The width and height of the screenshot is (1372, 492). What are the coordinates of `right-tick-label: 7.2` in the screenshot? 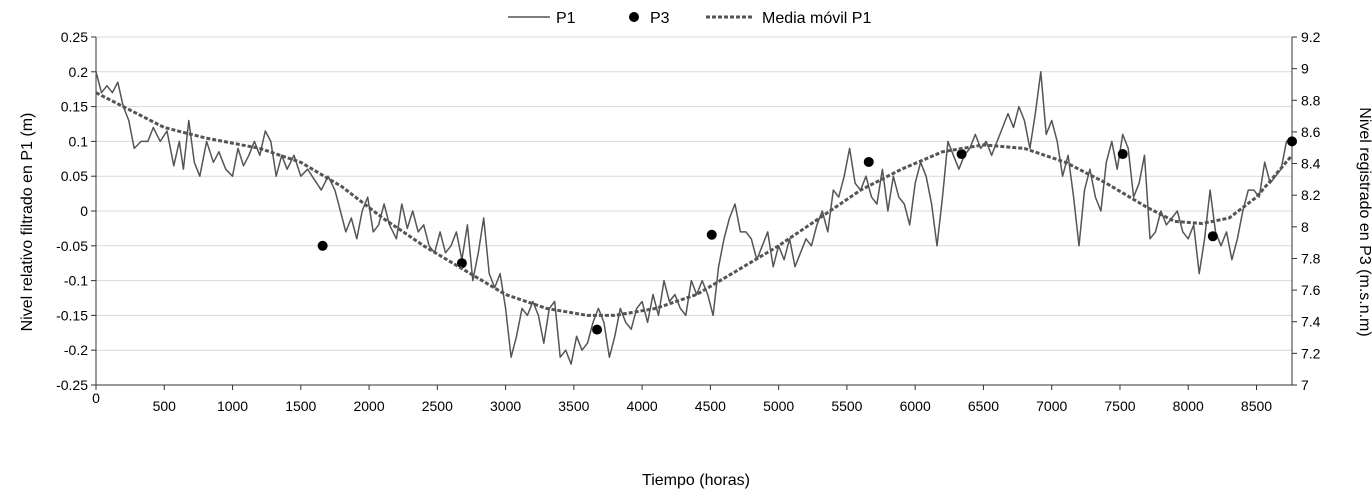 It's located at (1311, 353).